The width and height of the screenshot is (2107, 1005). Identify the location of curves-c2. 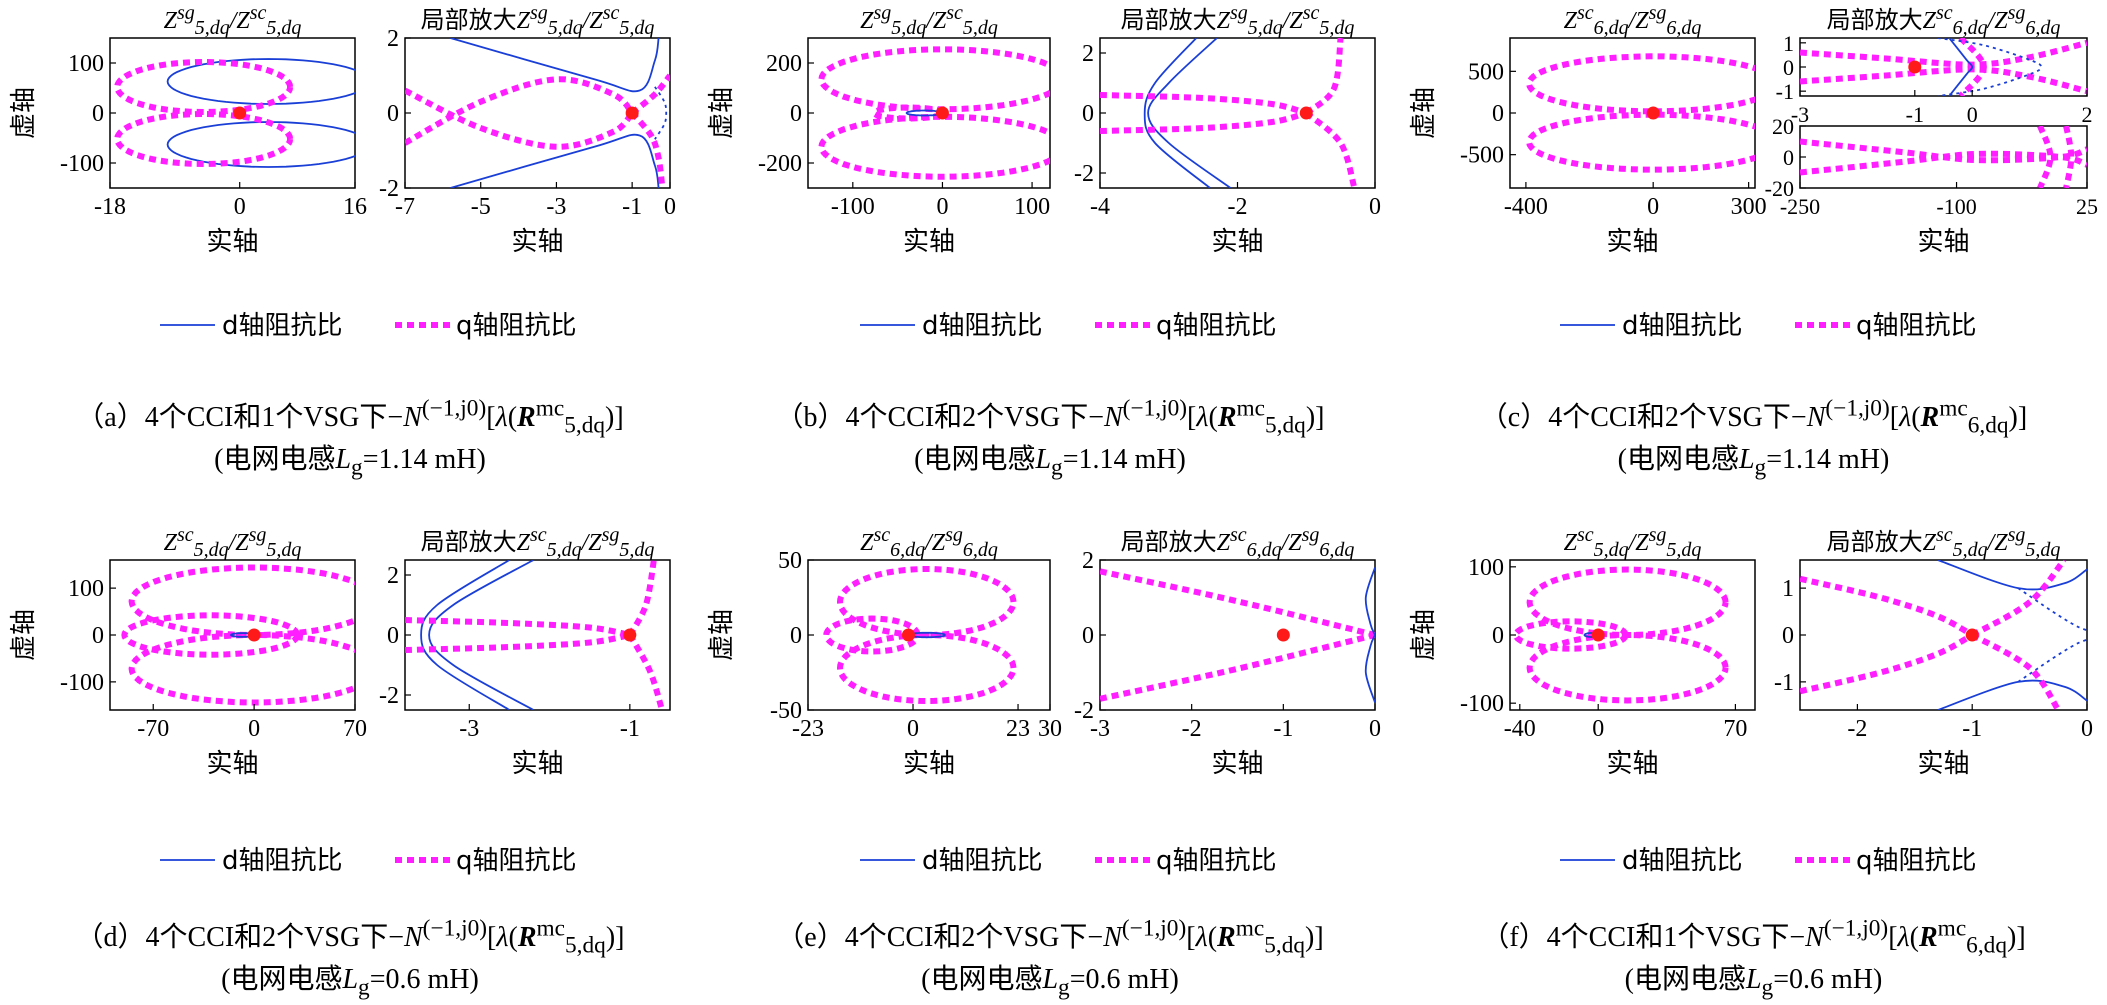
(1943, 67).